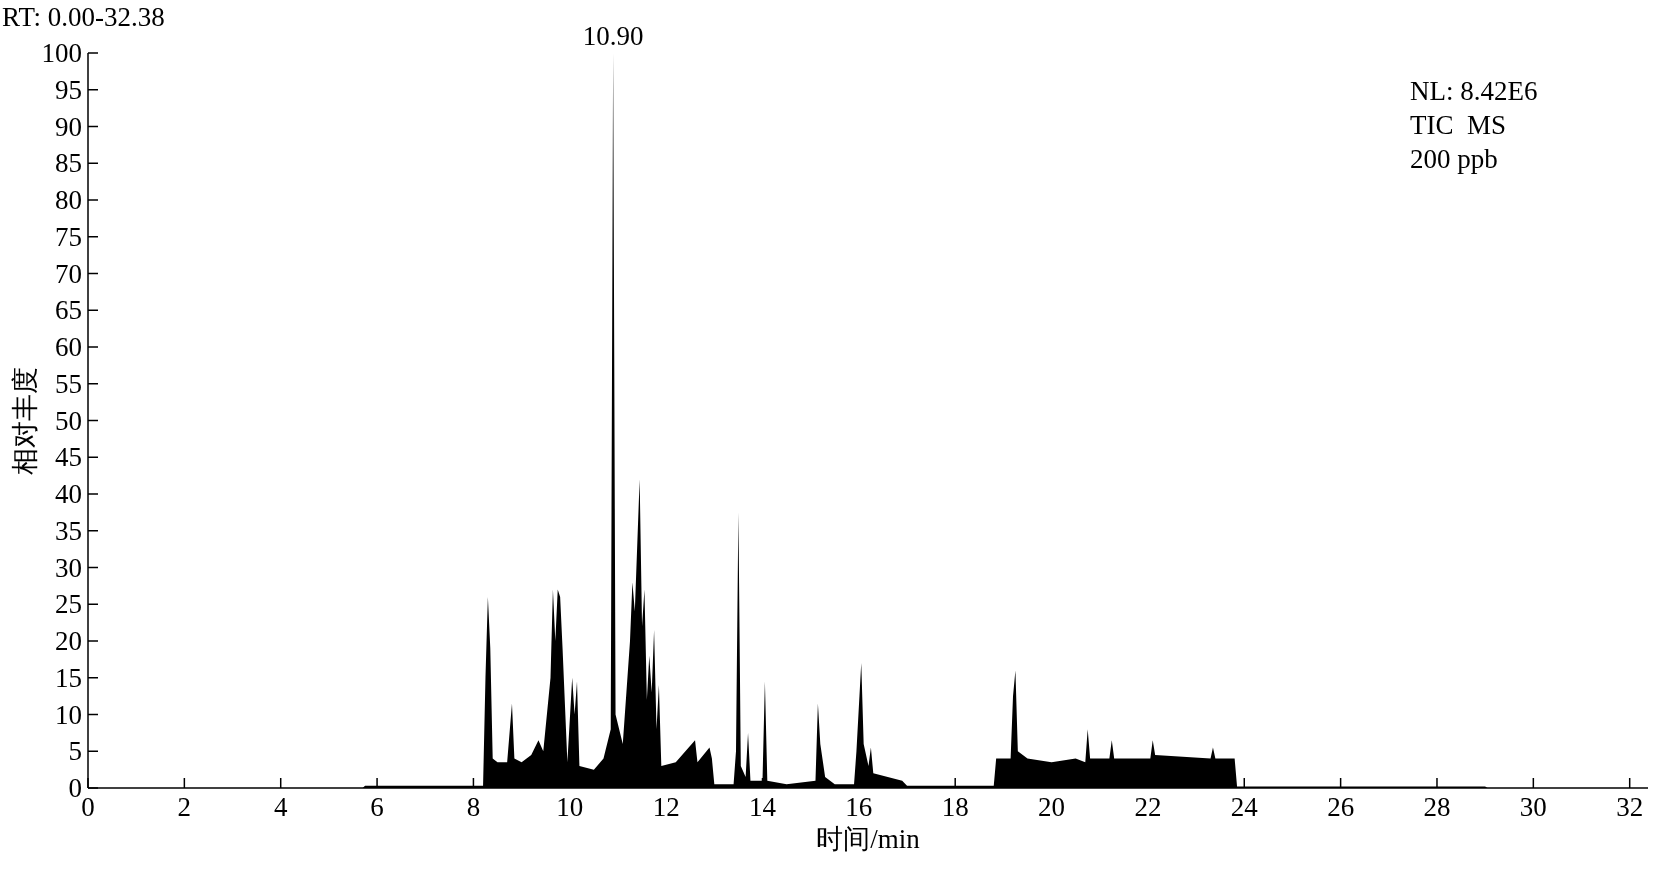  I want to click on x-tick-label: 24, so click(1244, 807).